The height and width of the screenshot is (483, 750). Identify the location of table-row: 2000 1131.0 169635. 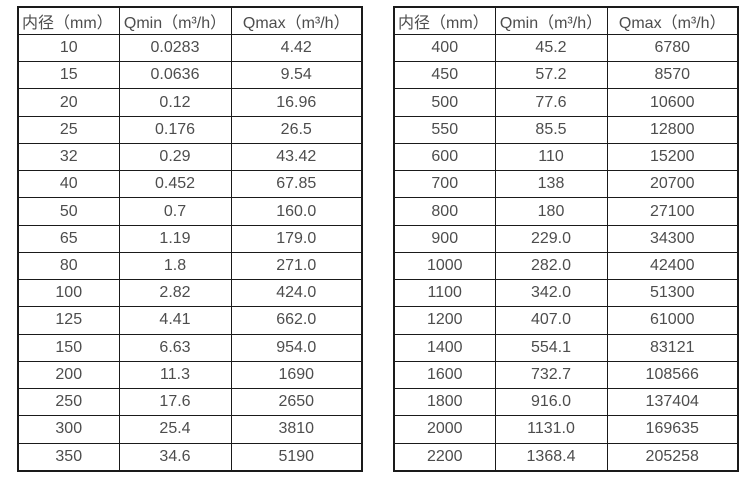
(566, 429).